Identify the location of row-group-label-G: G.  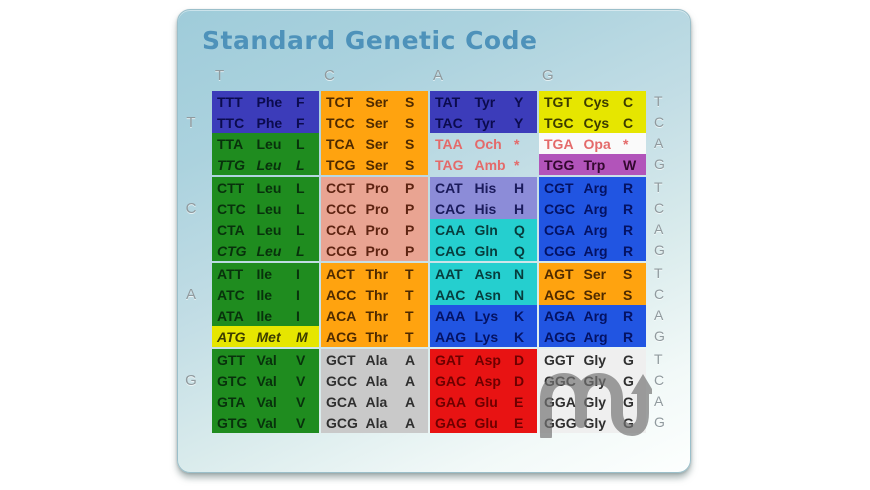
(191, 380).